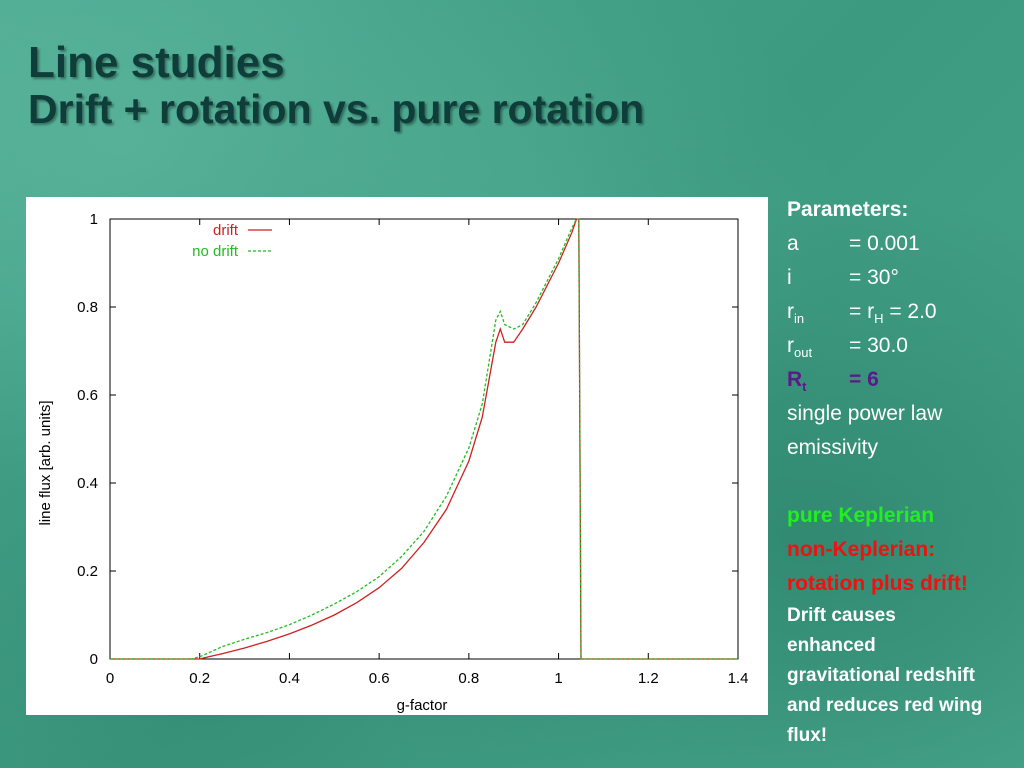 This screenshot has height=768, width=1024. What do you see at coordinates (884, 243) in the screenshot?
I see `param-a-value: = 0.001` at bounding box center [884, 243].